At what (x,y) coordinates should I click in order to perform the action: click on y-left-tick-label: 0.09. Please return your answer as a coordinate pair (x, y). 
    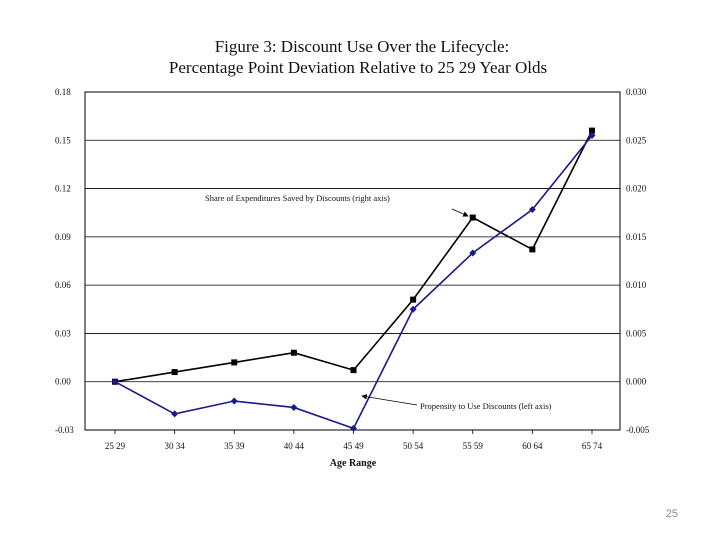
    Looking at the image, I should click on (63, 237).